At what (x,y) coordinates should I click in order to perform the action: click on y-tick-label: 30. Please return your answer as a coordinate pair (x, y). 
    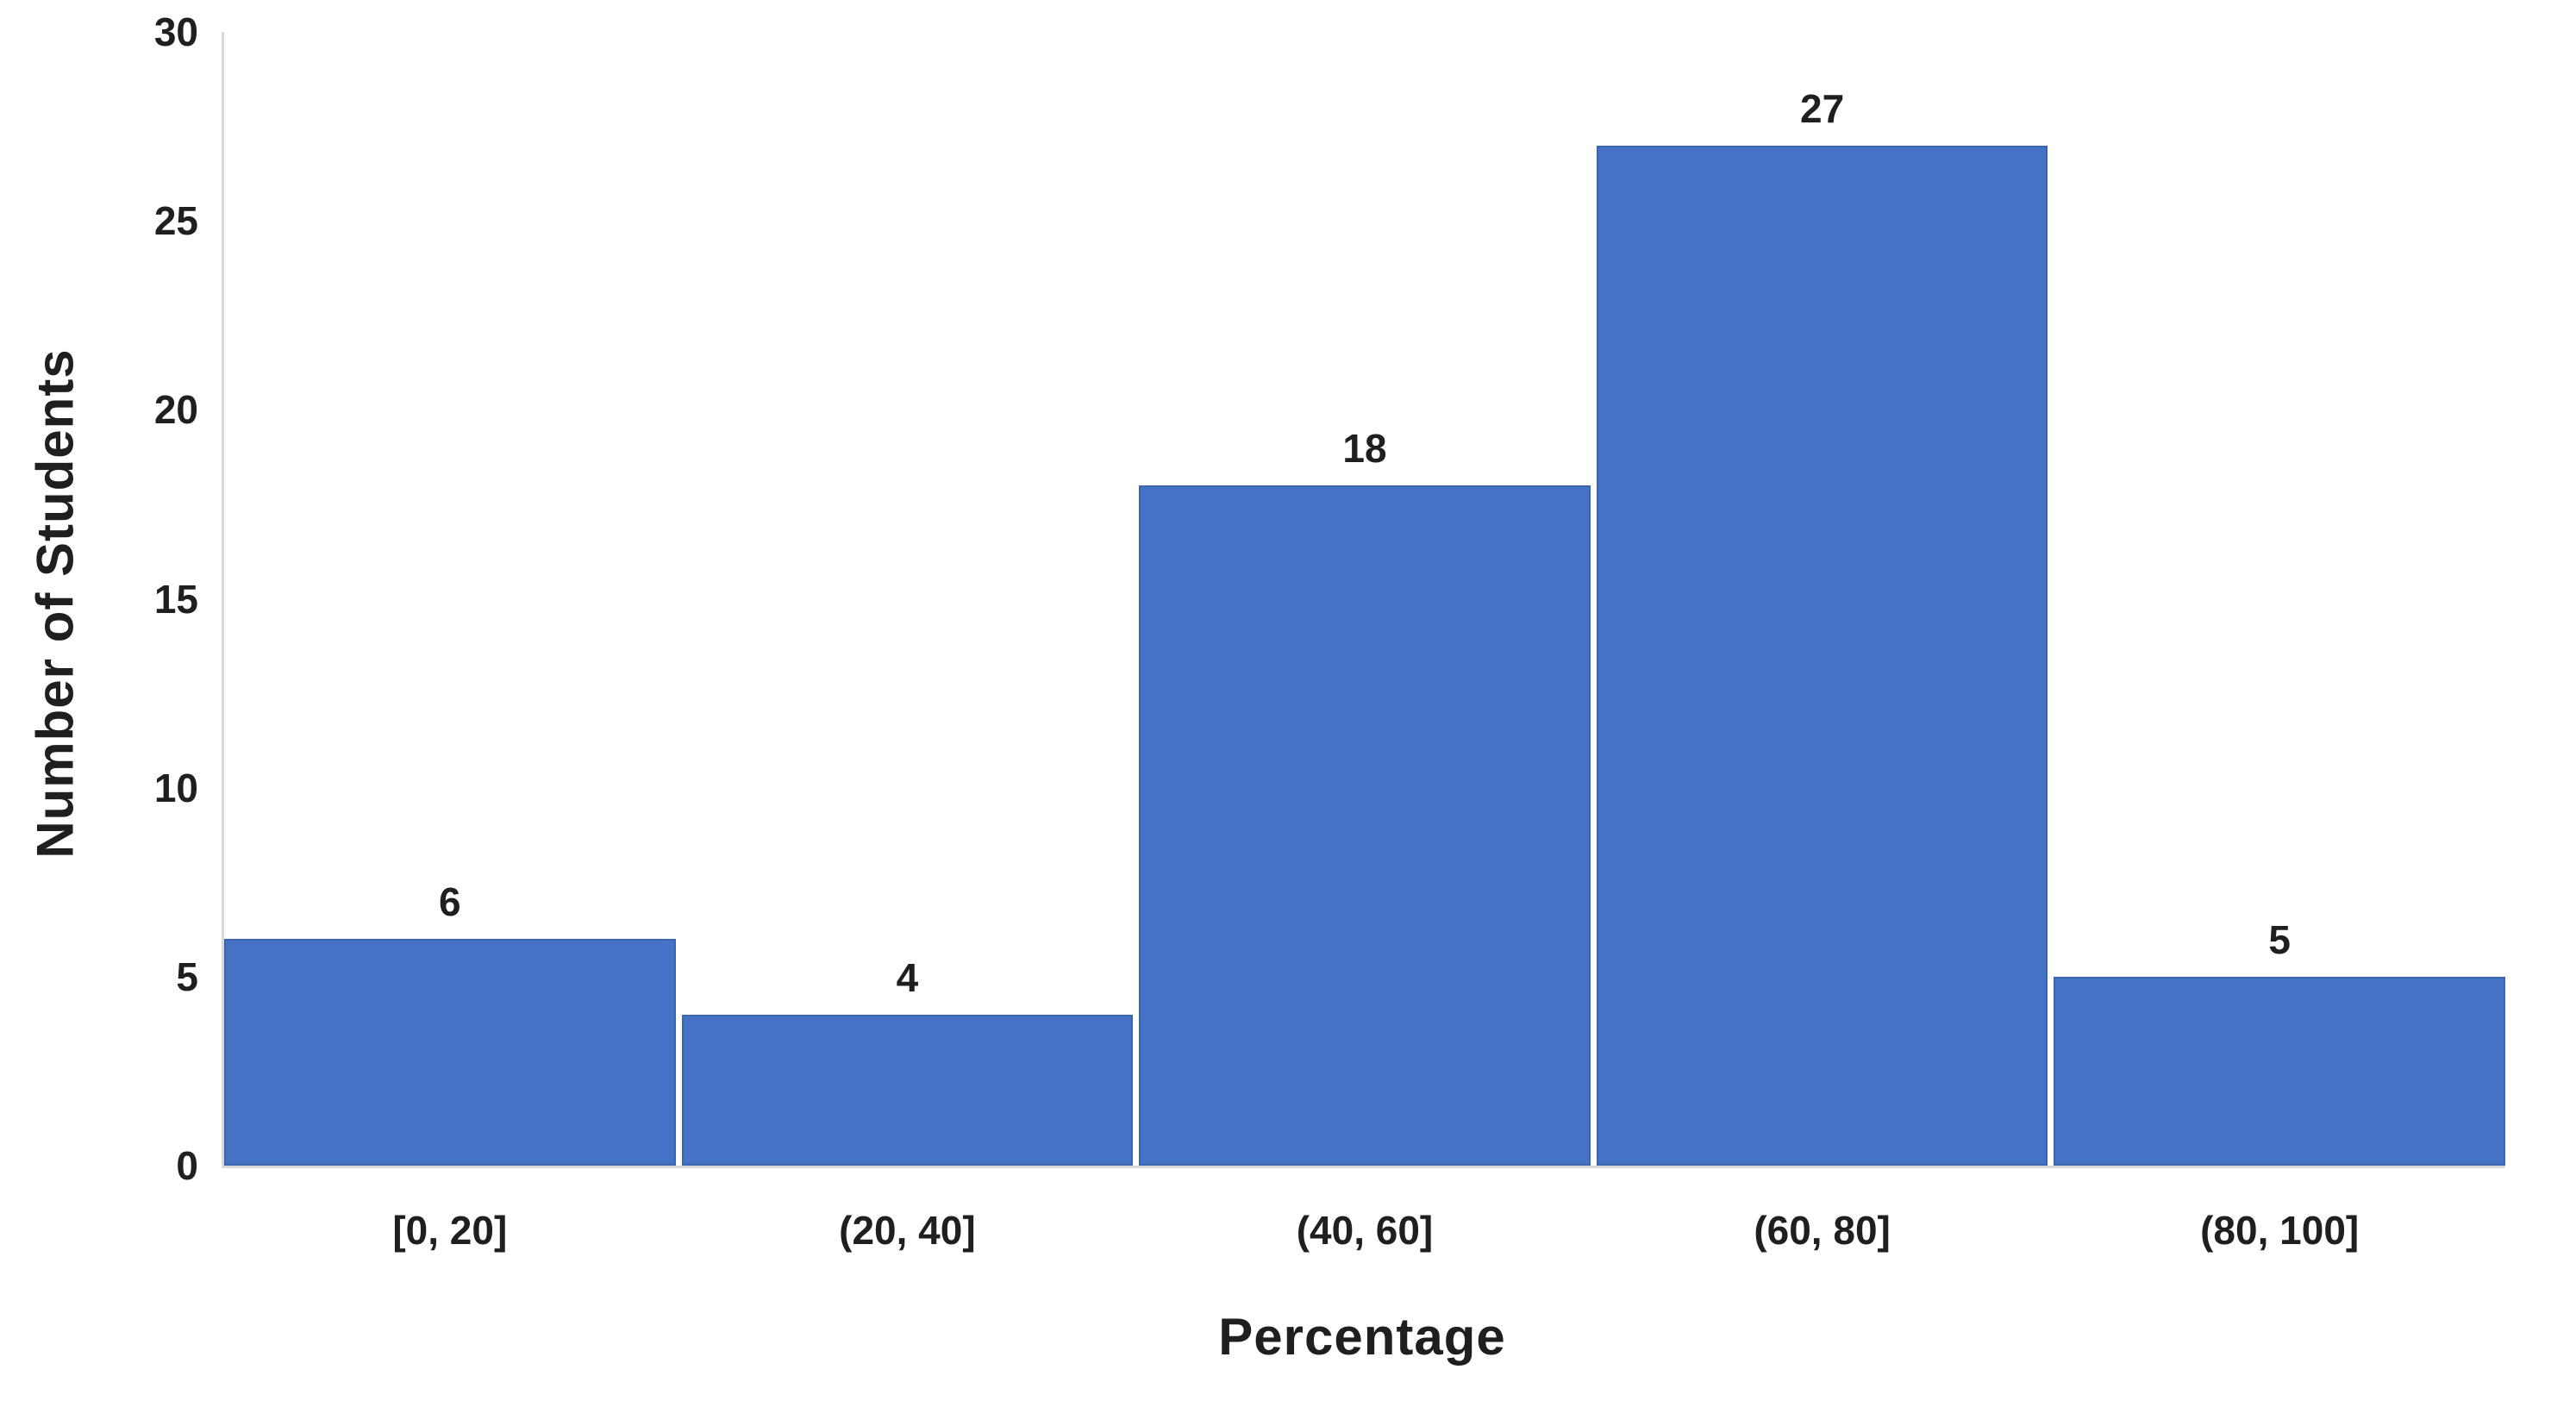
    Looking at the image, I should click on (175, 31).